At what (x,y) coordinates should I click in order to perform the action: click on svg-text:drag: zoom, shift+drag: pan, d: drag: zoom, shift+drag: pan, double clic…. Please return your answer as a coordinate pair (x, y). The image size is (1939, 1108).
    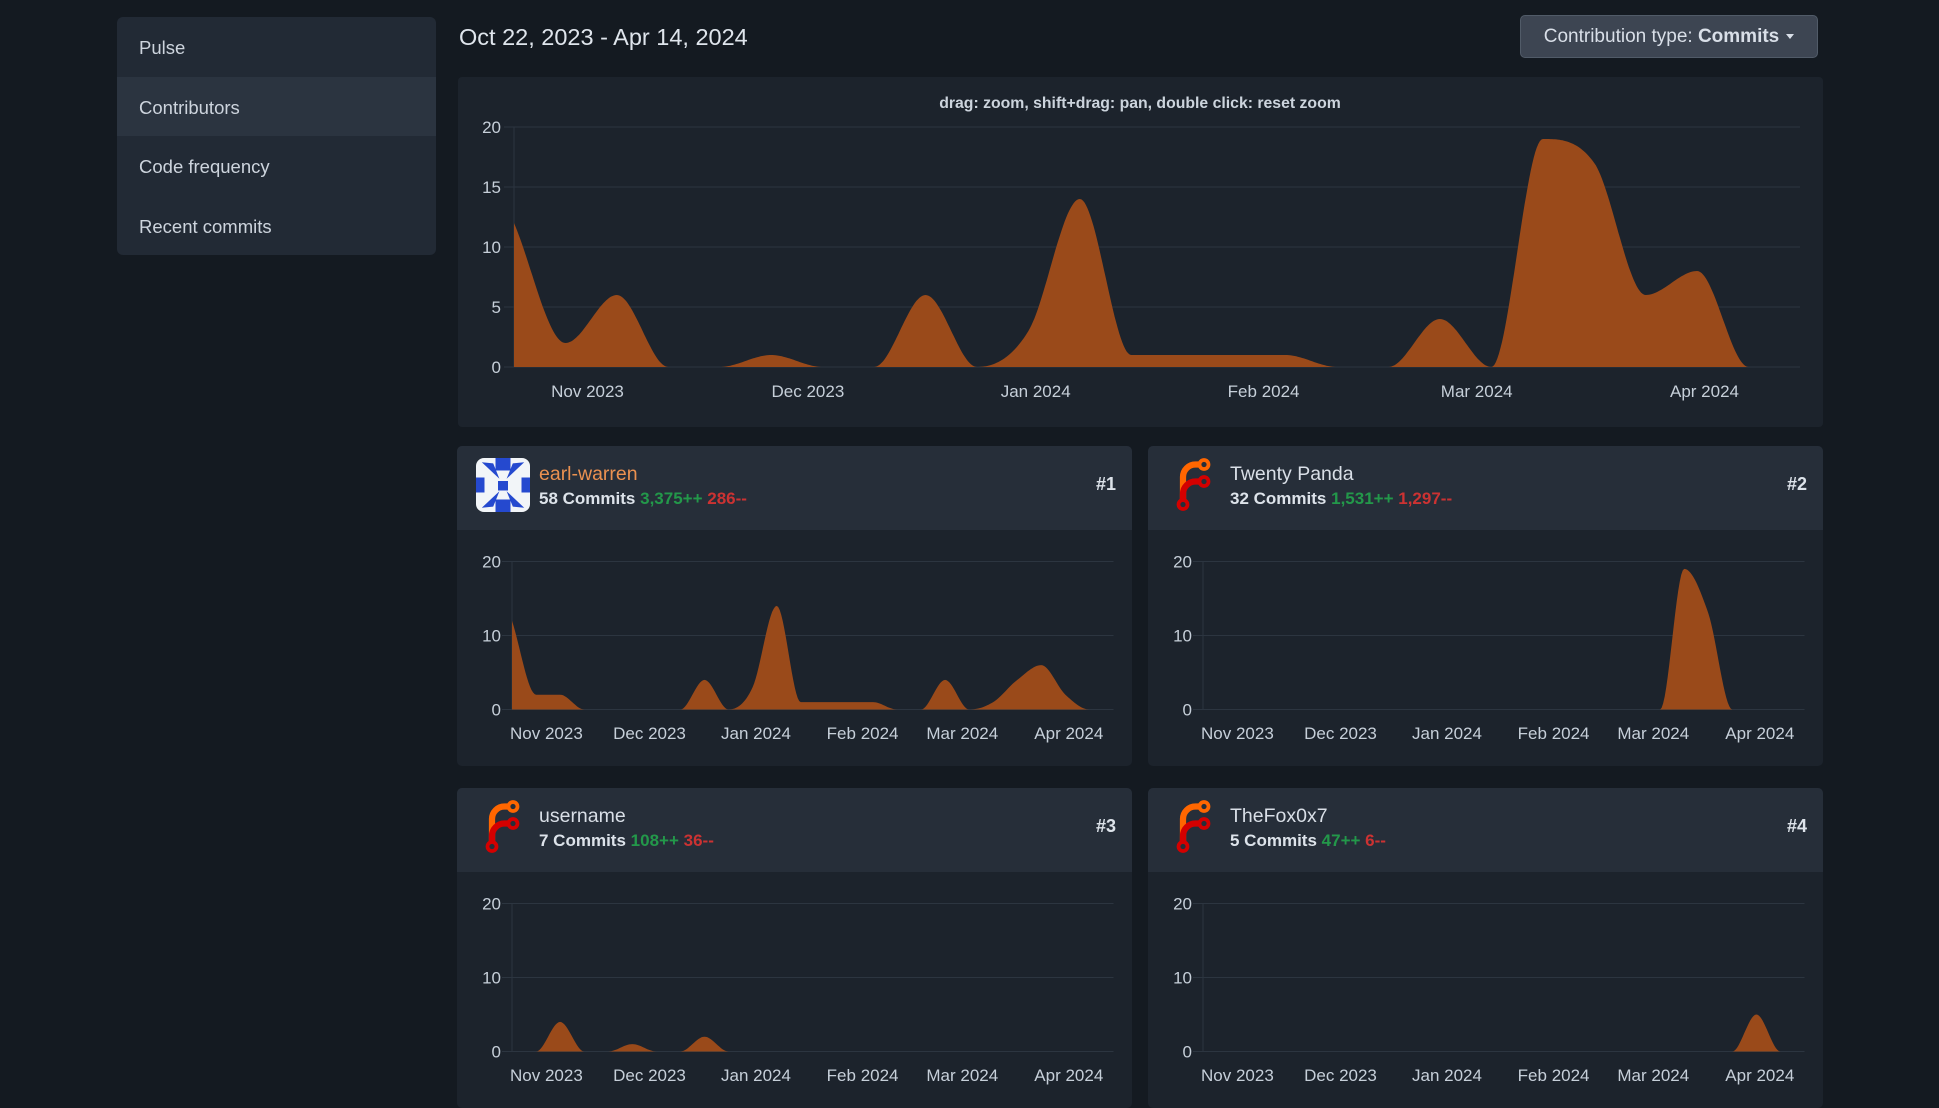
    Looking at the image, I should click on (1140, 103).